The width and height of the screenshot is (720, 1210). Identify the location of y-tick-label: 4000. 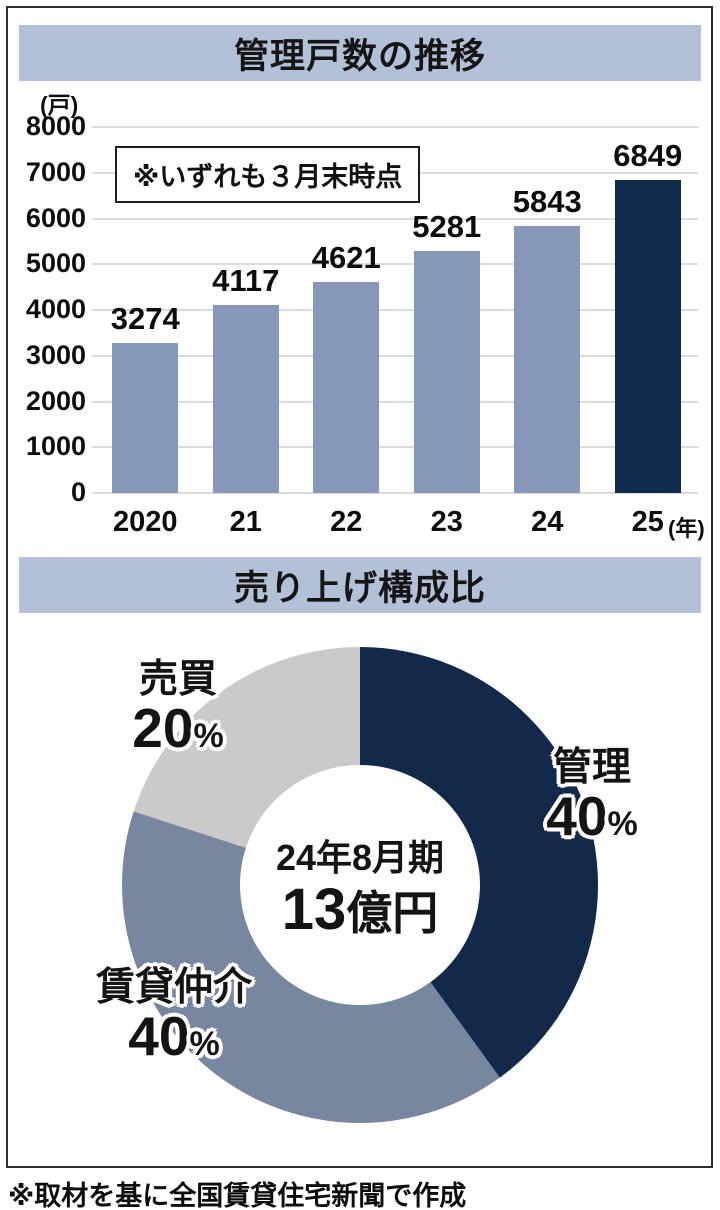
(55, 309).